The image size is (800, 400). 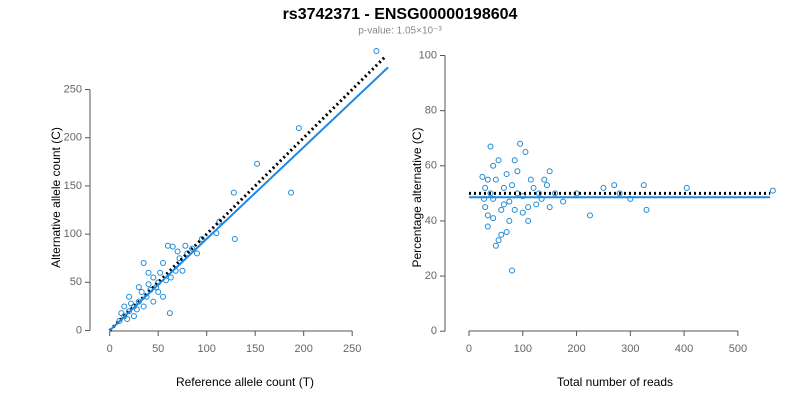 What do you see at coordinates (523, 349) in the screenshot?
I see `x-tick-label: 100` at bounding box center [523, 349].